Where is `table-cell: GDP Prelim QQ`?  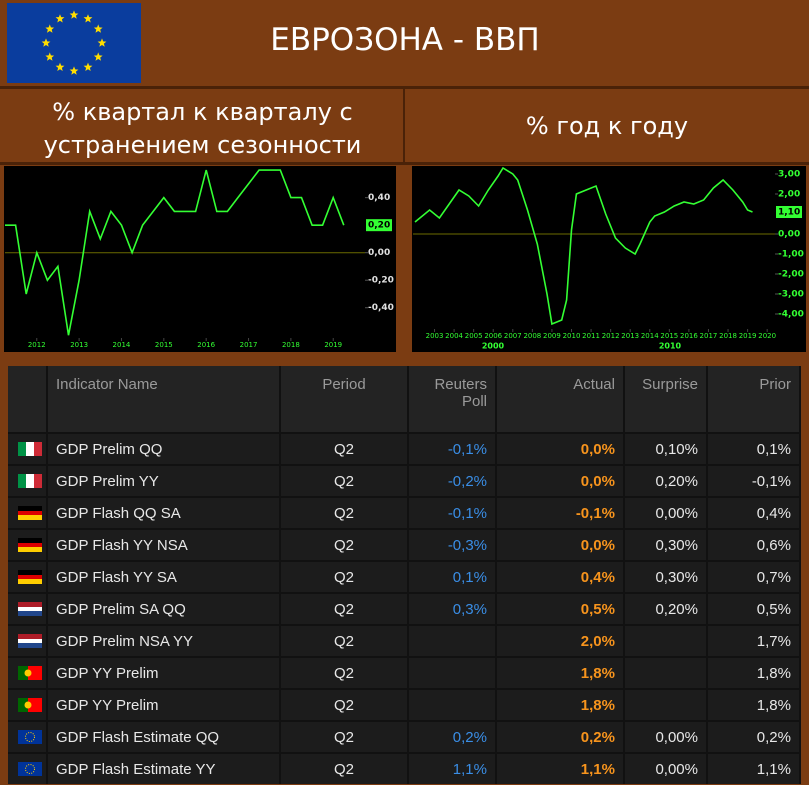 table-cell: GDP Prelim QQ is located at coordinates (164, 448).